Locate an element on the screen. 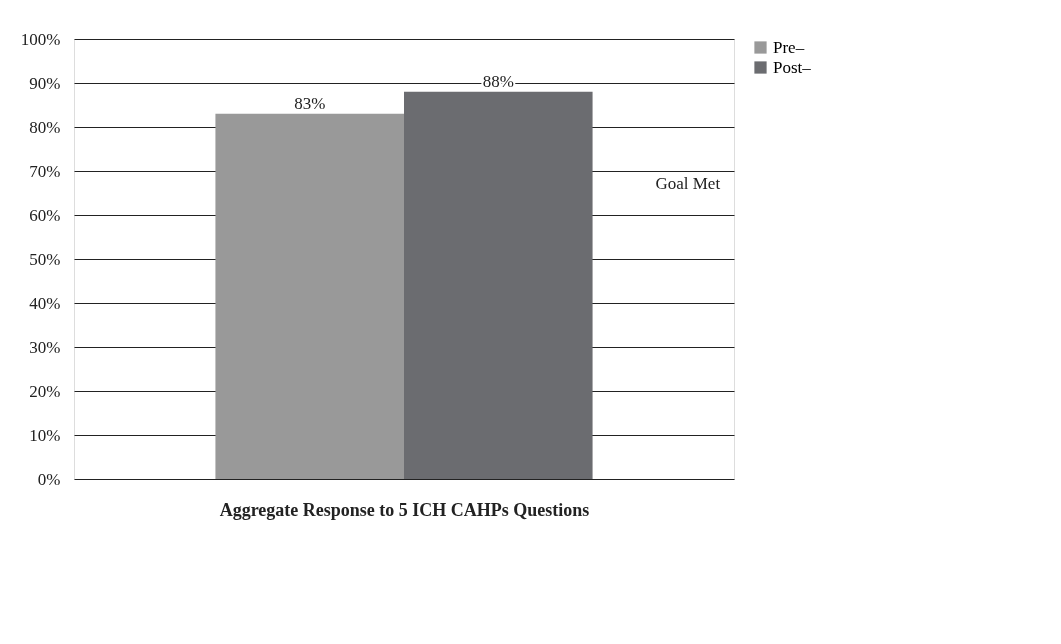 This screenshot has width=1061, height=644. annotation: Goal Met is located at coordinates (688, 184).